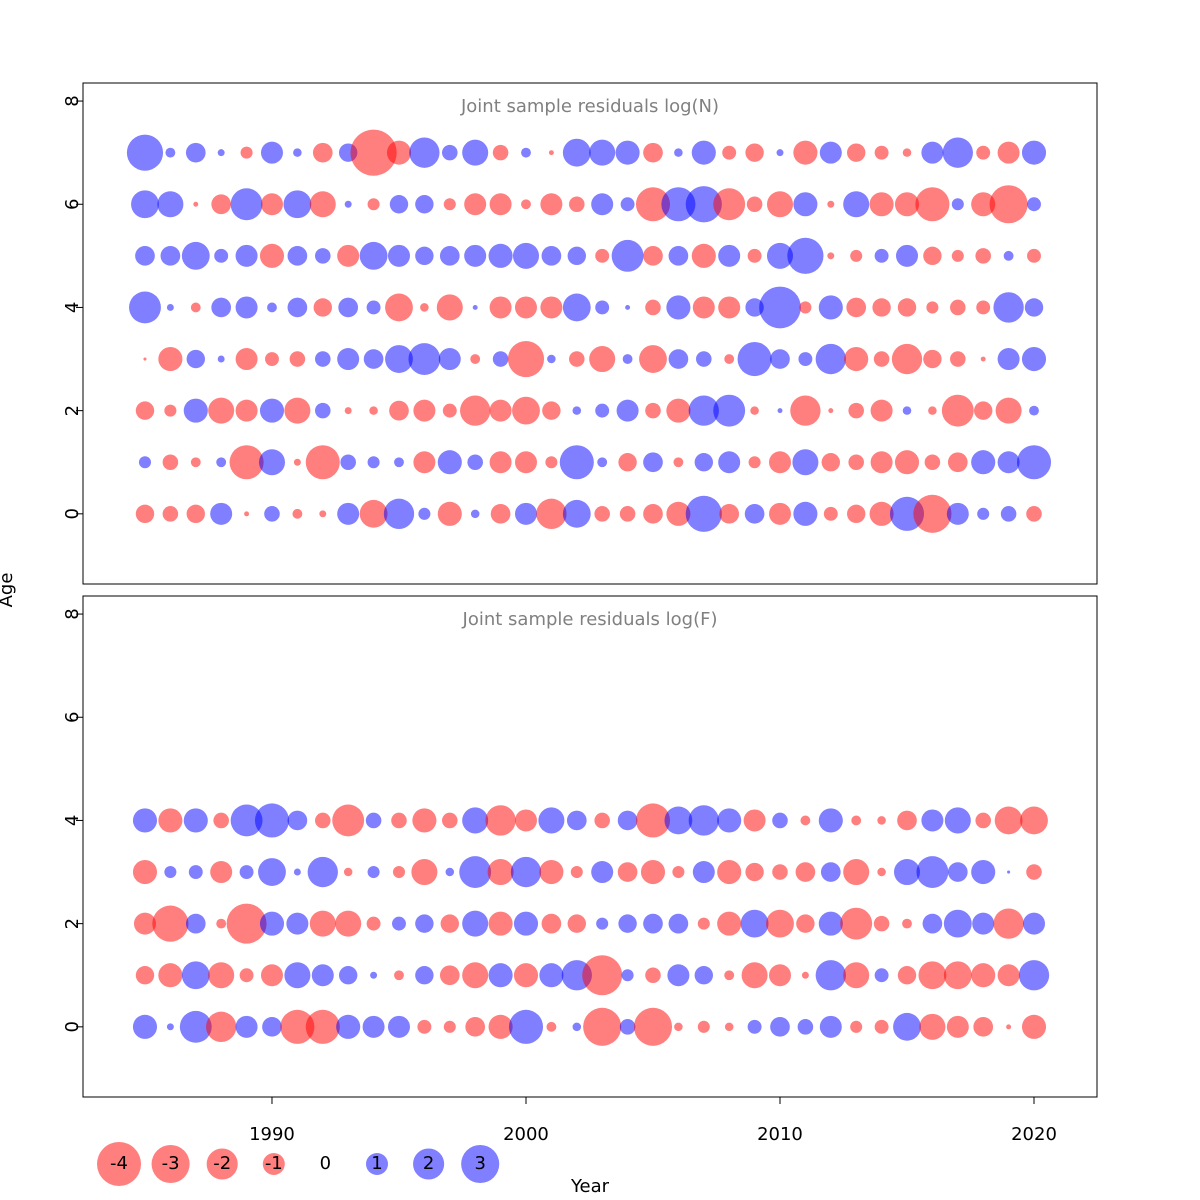 This screenshot has height=1200, width=1200. What do you see at coordinates (171, 1163) in the screenshot?
I see `legend-label: -3` at bounding box center [171, 1163].